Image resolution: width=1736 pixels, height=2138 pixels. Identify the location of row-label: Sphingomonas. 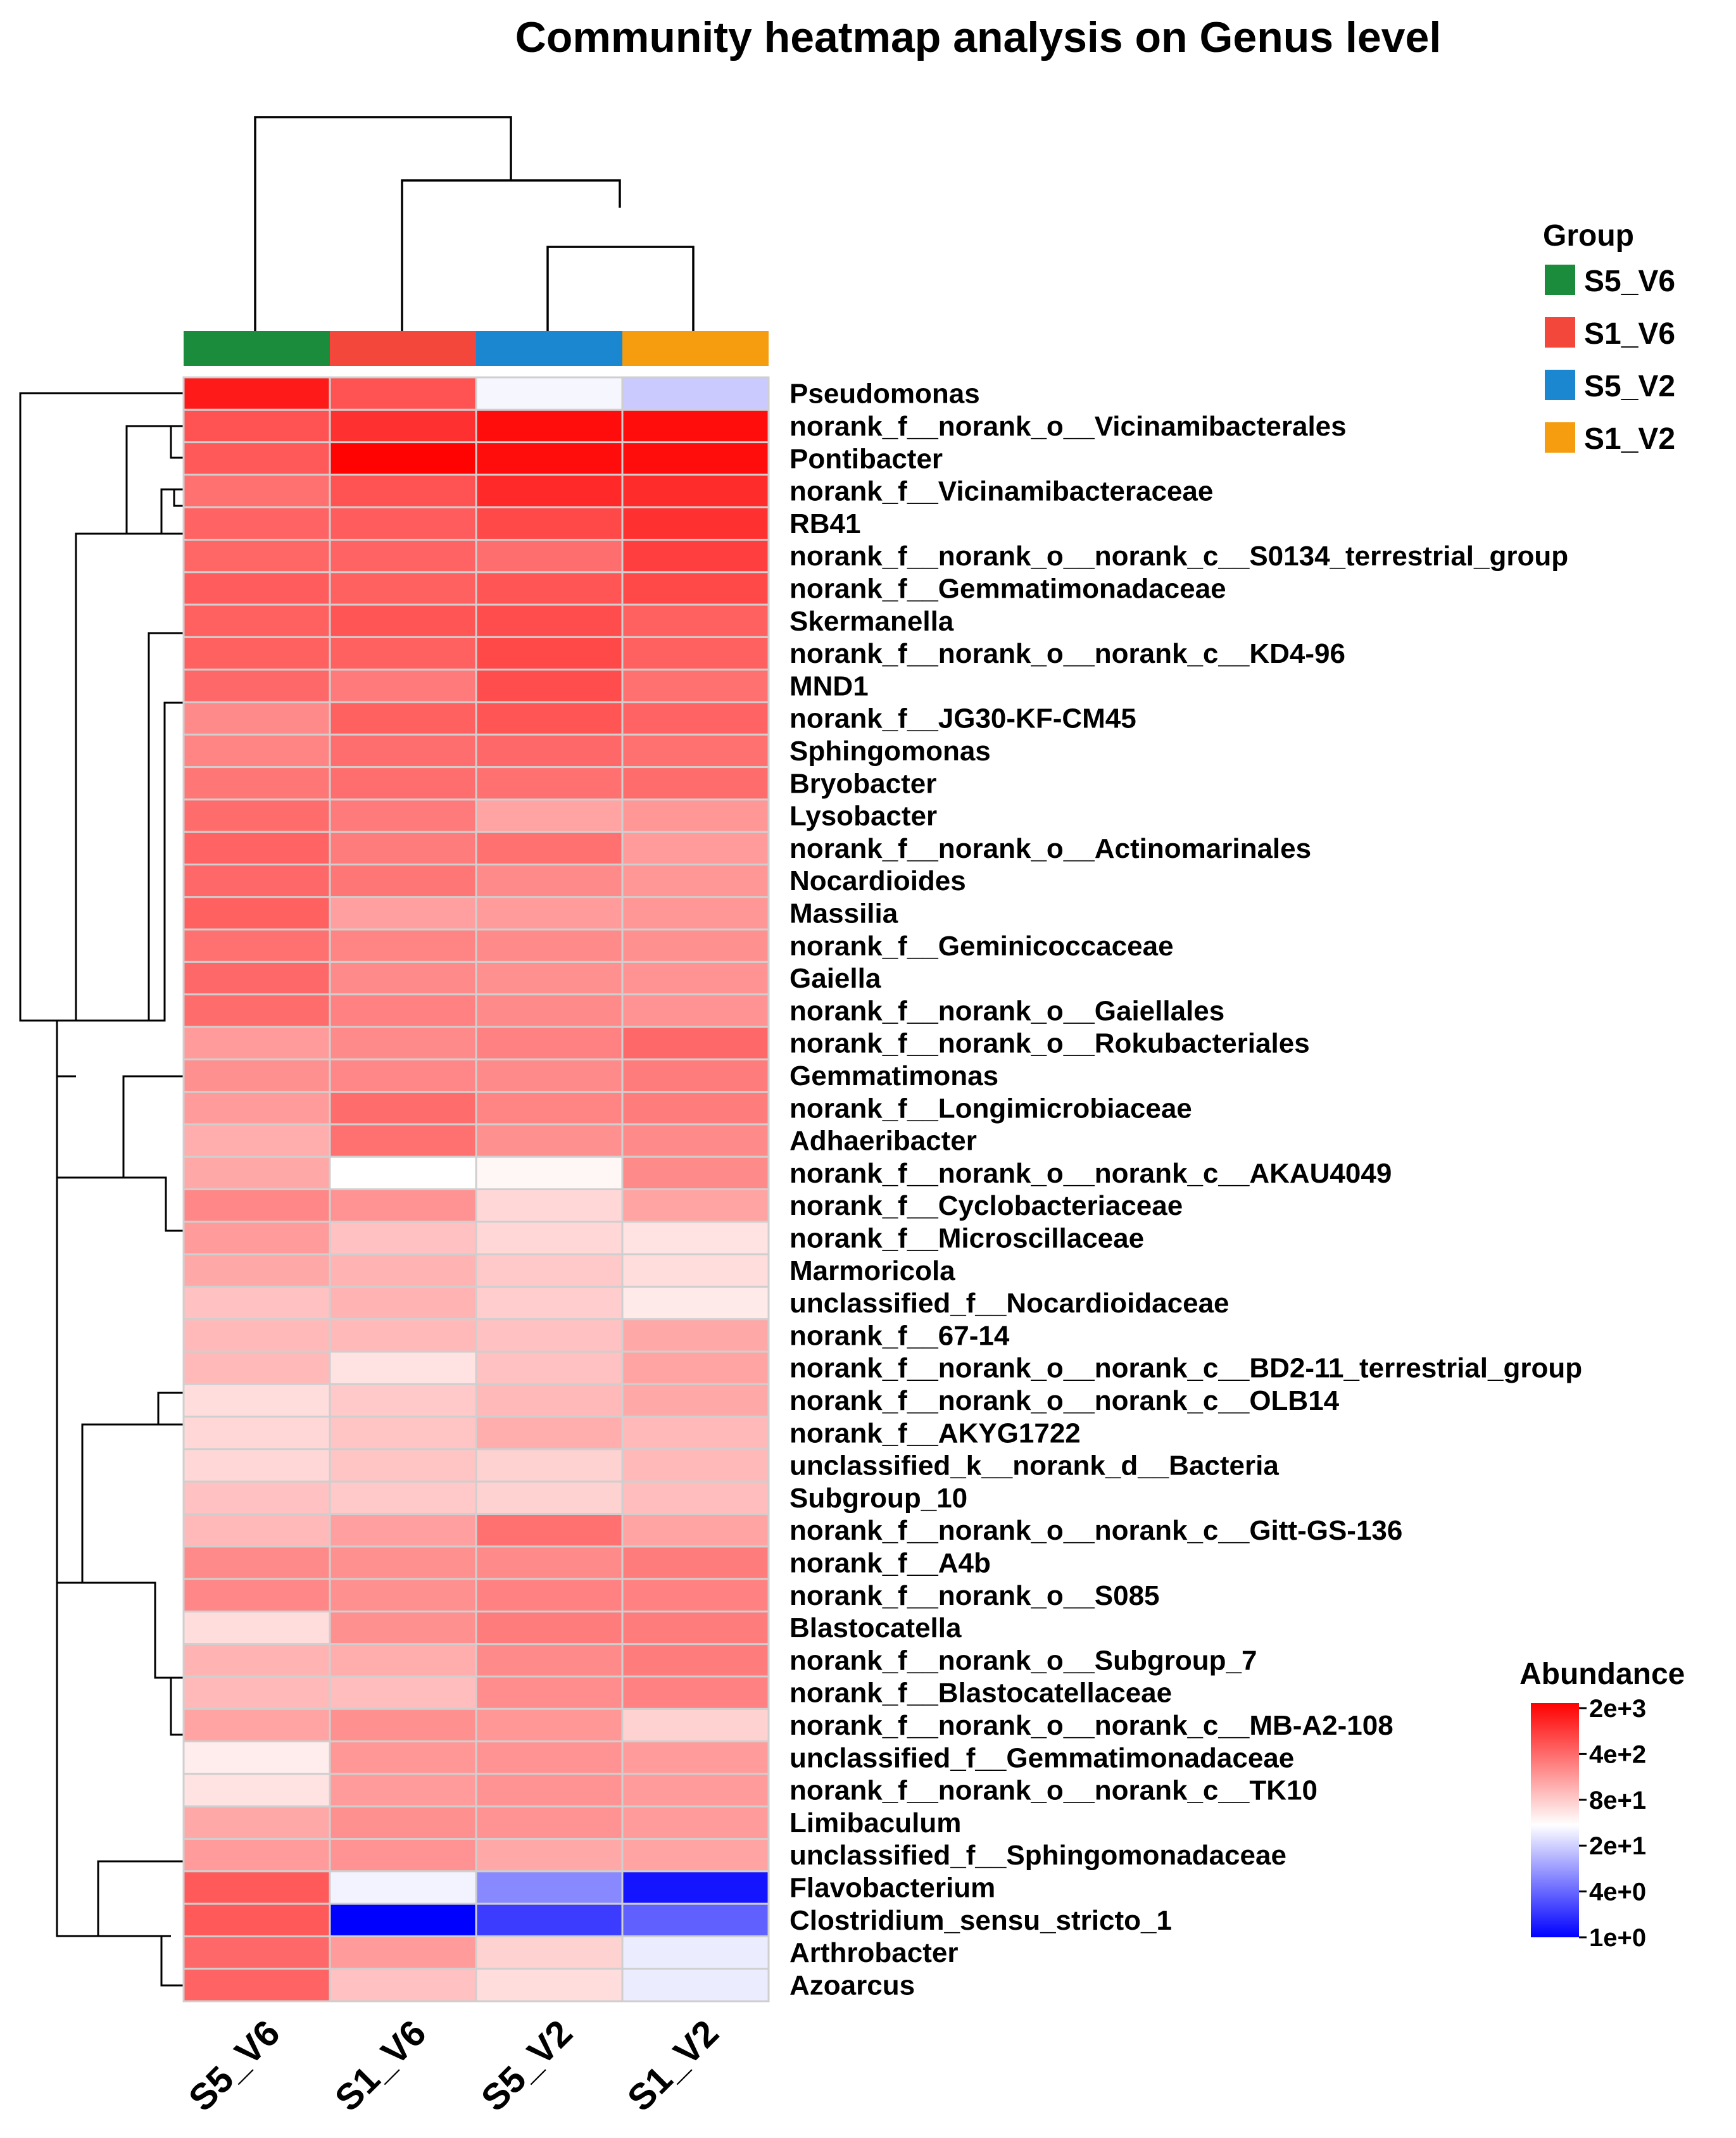
(890, 751).